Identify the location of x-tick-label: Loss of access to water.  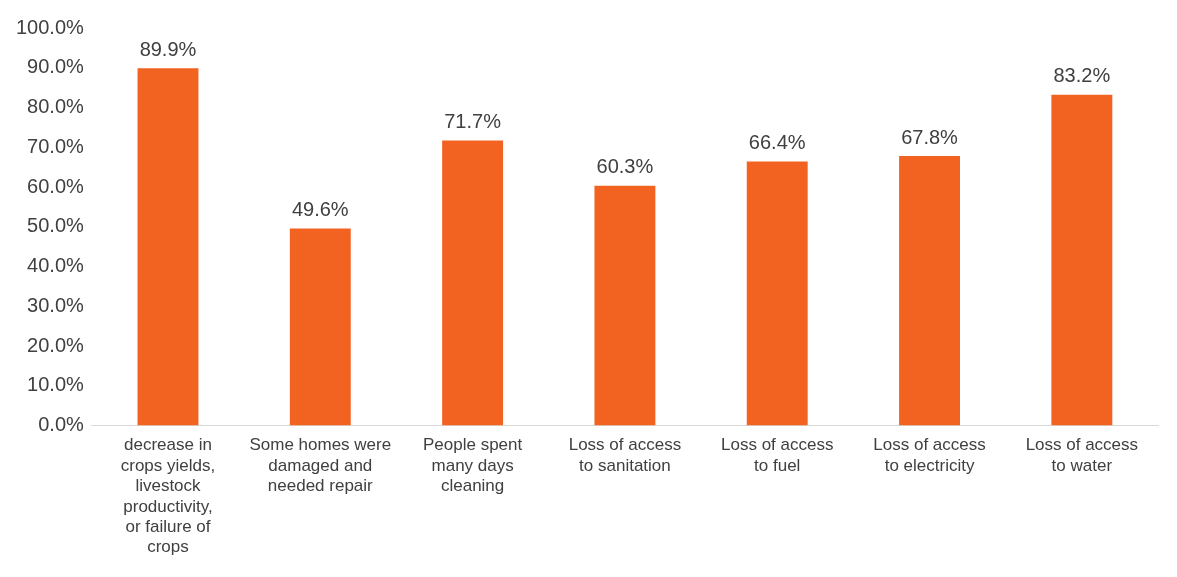
(1082, 455).